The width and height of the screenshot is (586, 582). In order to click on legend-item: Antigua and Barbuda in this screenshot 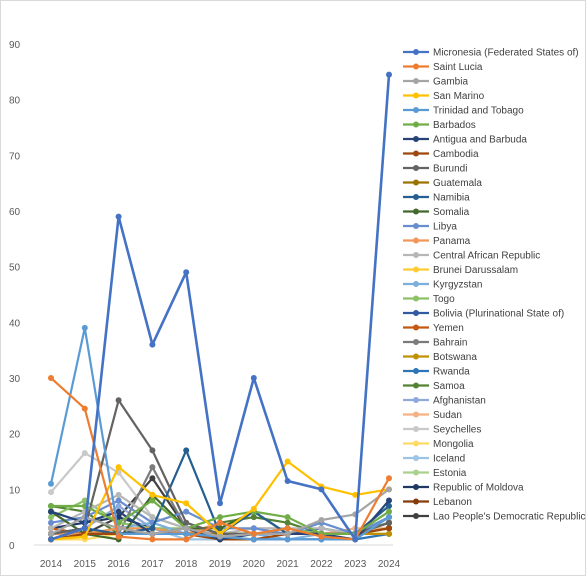, I will do `click(465, 140)`.